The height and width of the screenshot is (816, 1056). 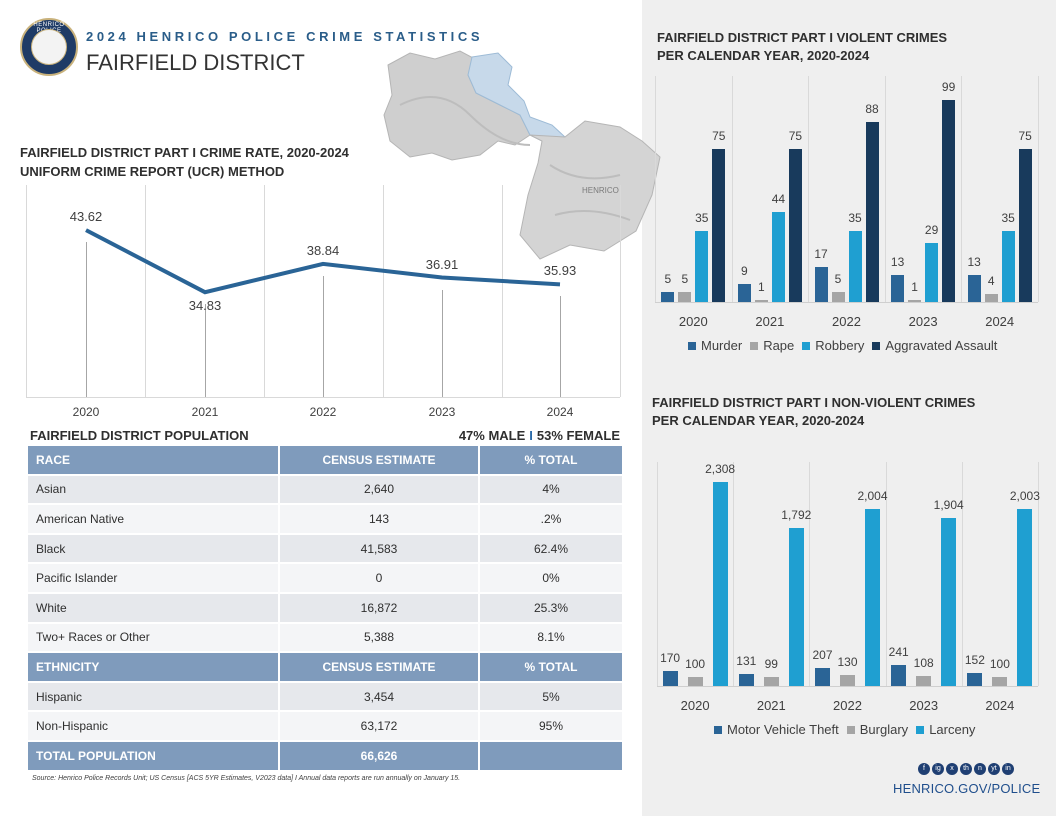 What do you see at coordinates (492, 435) in the screenshot?
I see `male-percent: 47% MALE` at bounding box center [492, 435].